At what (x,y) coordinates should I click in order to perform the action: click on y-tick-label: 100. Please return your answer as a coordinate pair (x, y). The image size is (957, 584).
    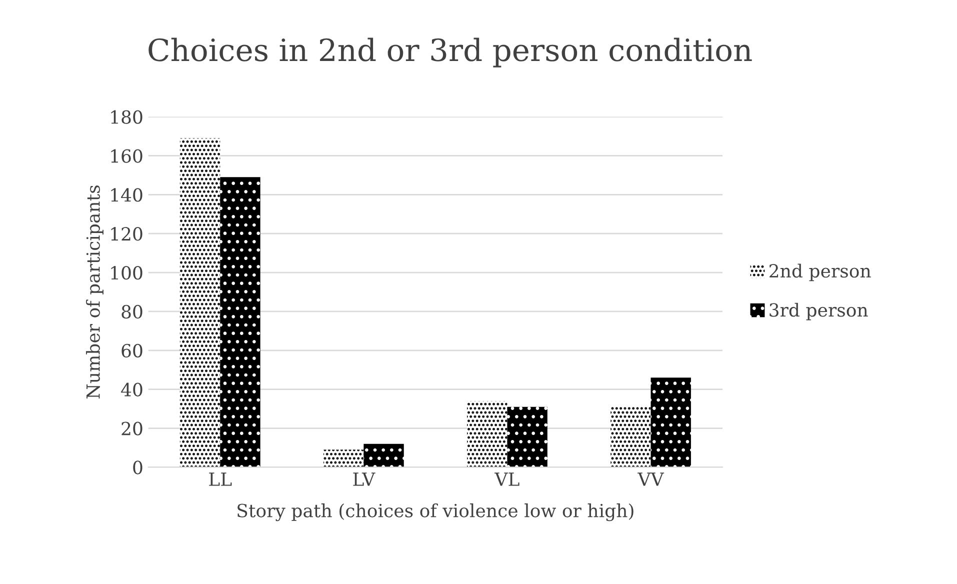
    Looking at the image, I should click on (126, 273).